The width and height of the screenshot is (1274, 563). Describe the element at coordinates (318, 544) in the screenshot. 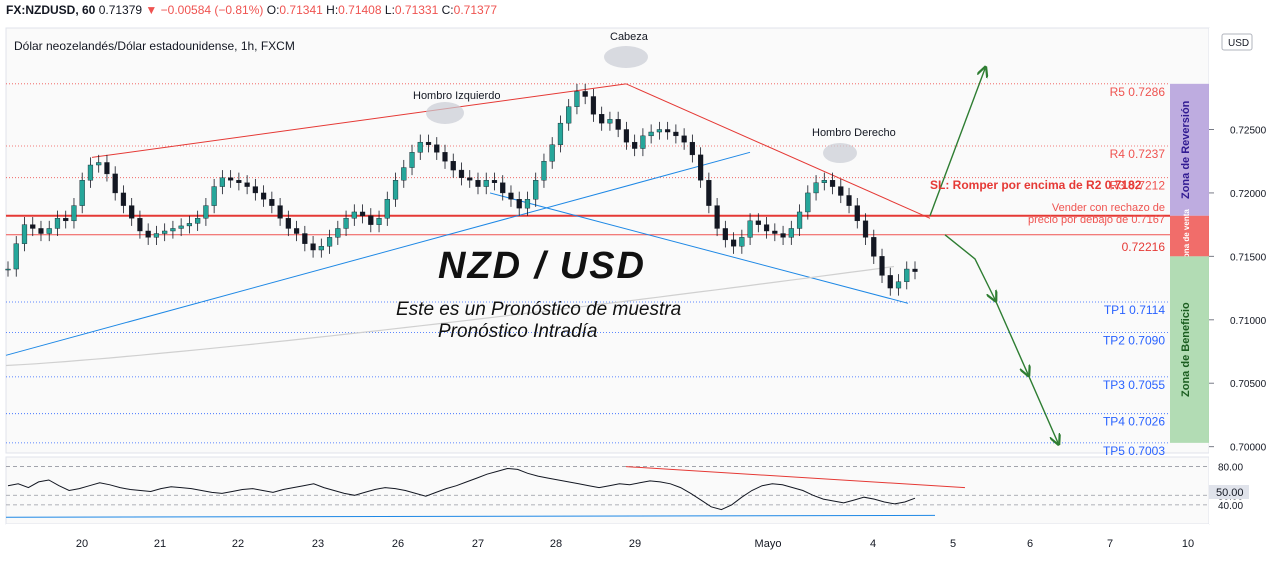

I see `x-tick-label: 23` at that location.